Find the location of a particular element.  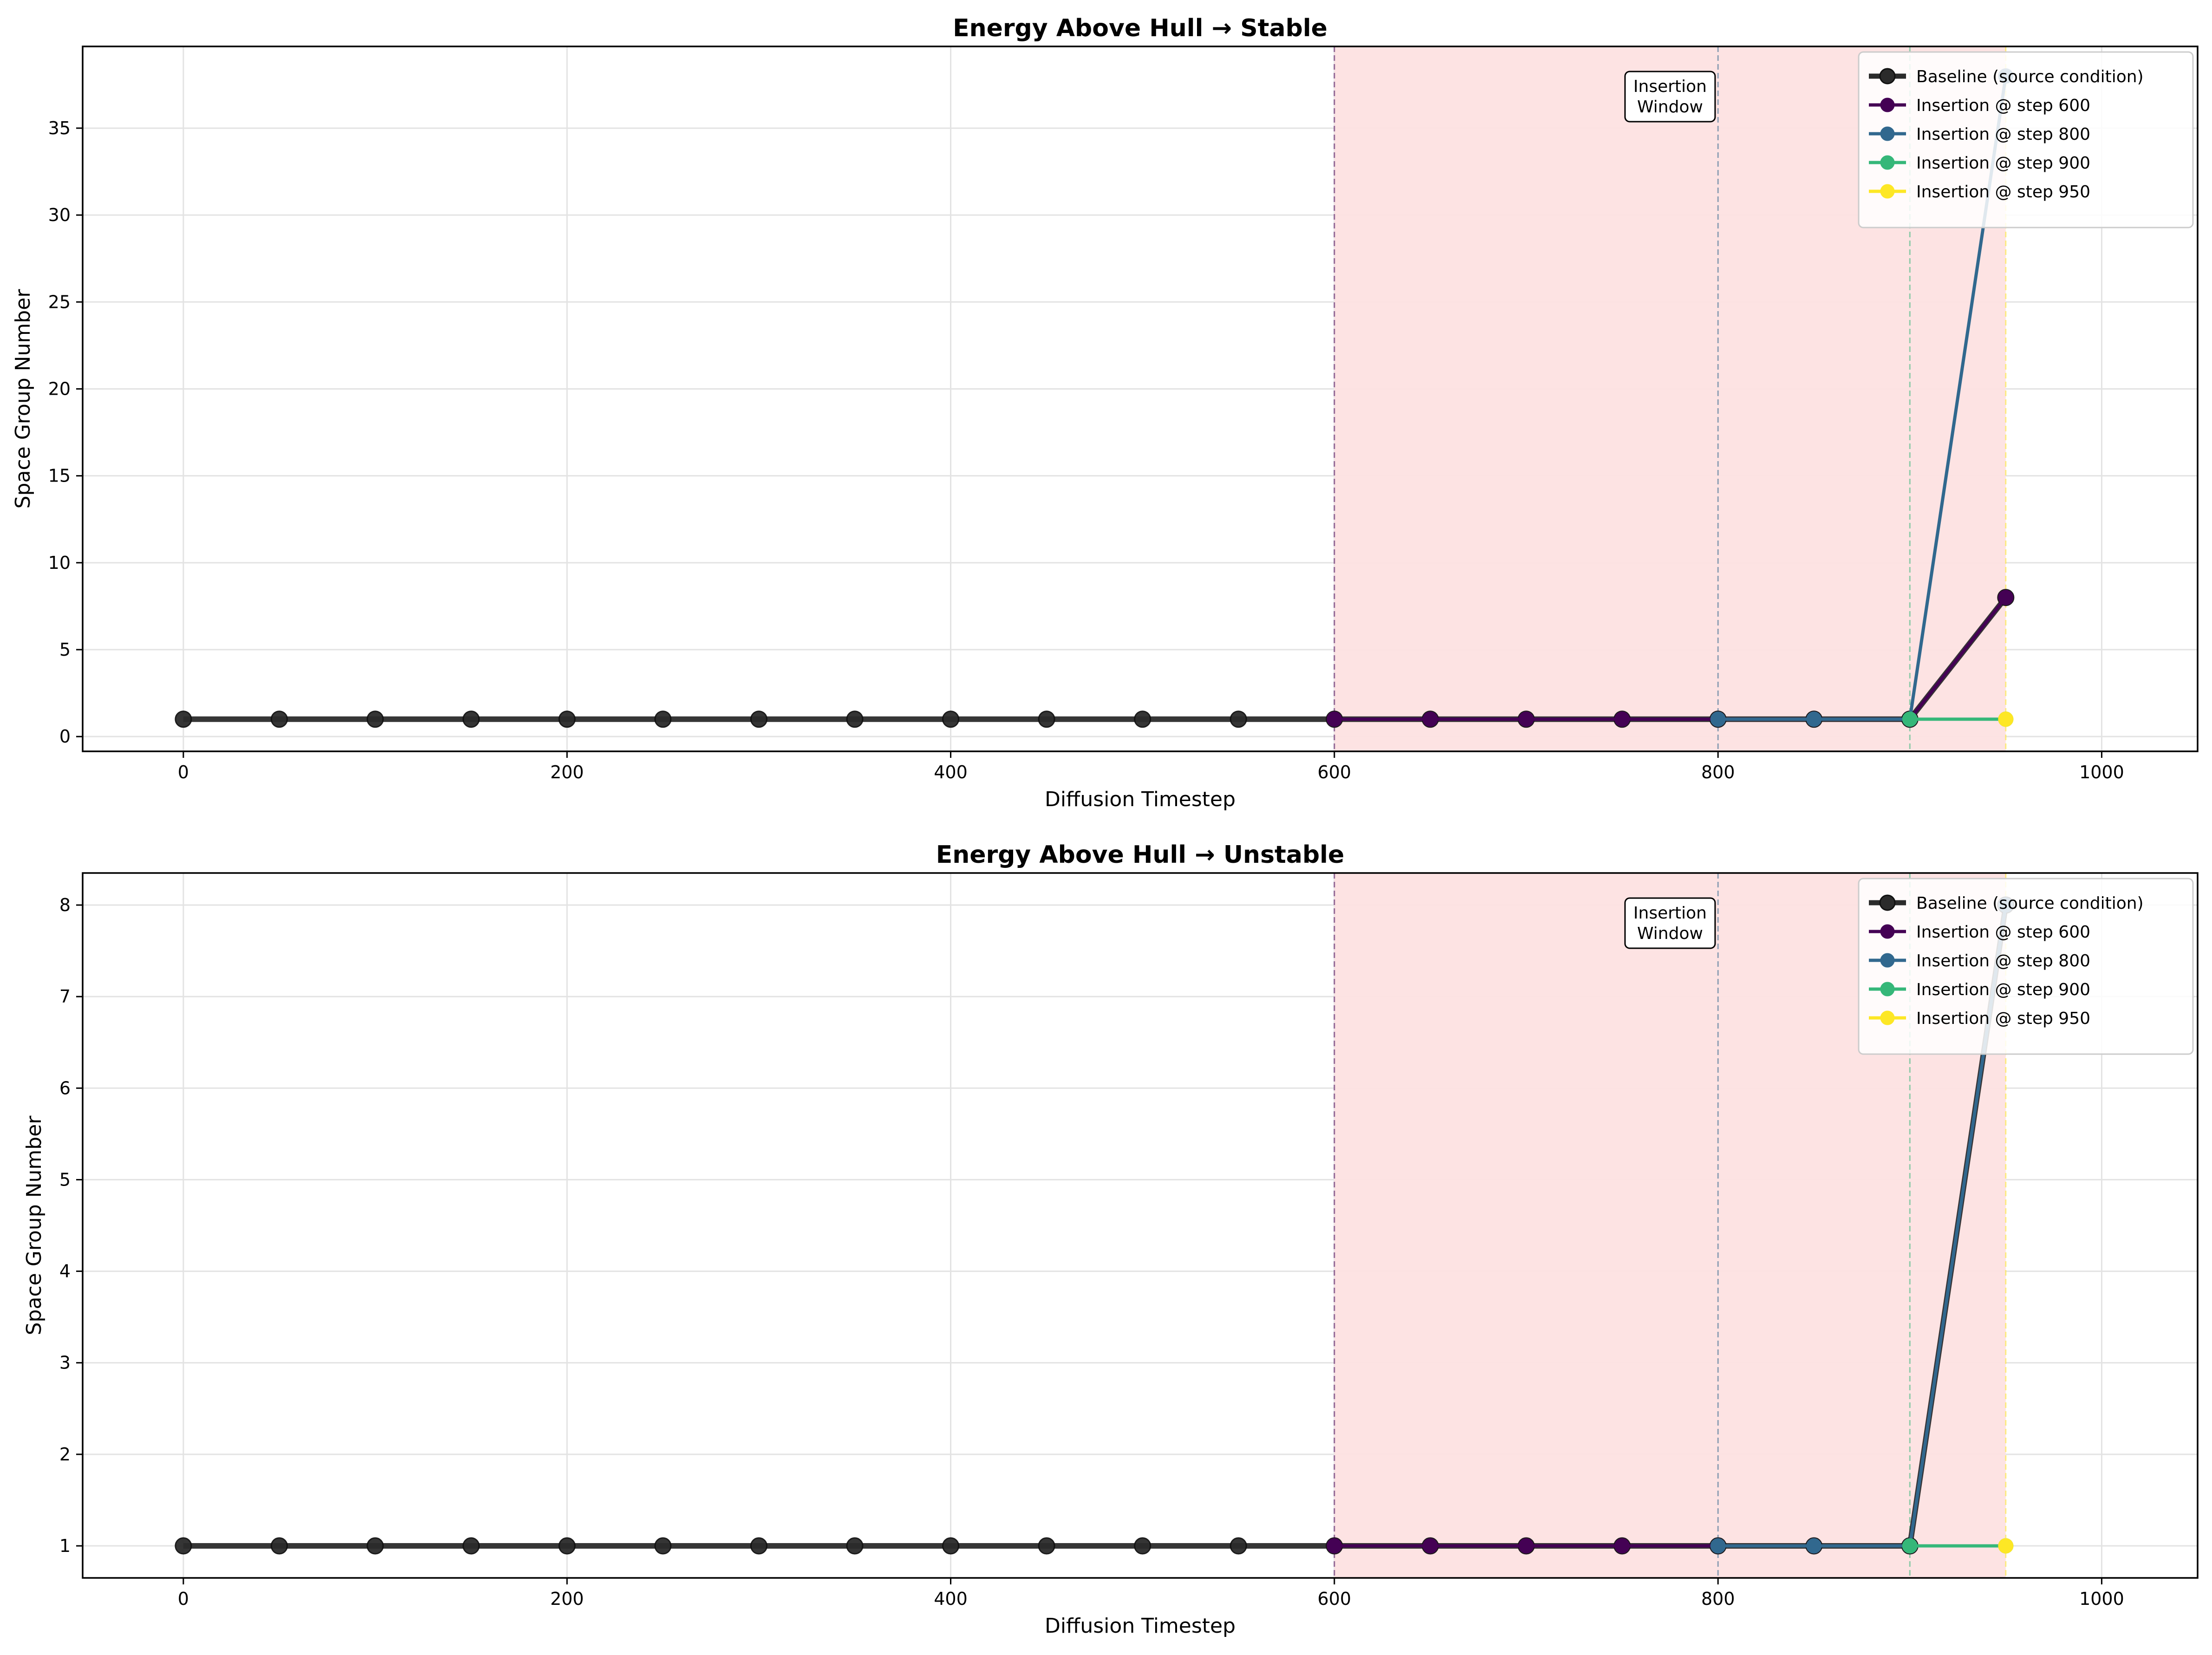

insertion-window-annotation: Insertion Window is located at coordinates (1670, 97).